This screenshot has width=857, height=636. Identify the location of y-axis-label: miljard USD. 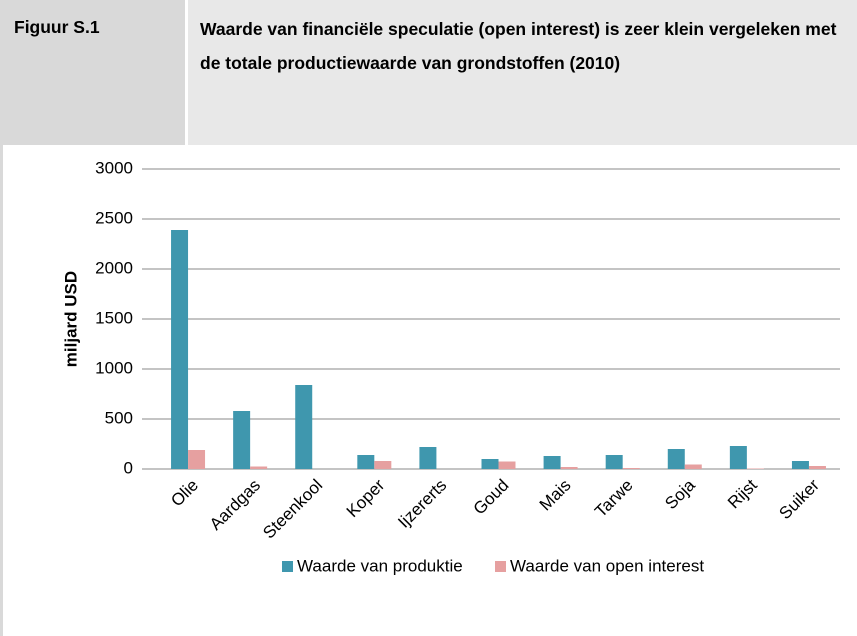
(70, 319).